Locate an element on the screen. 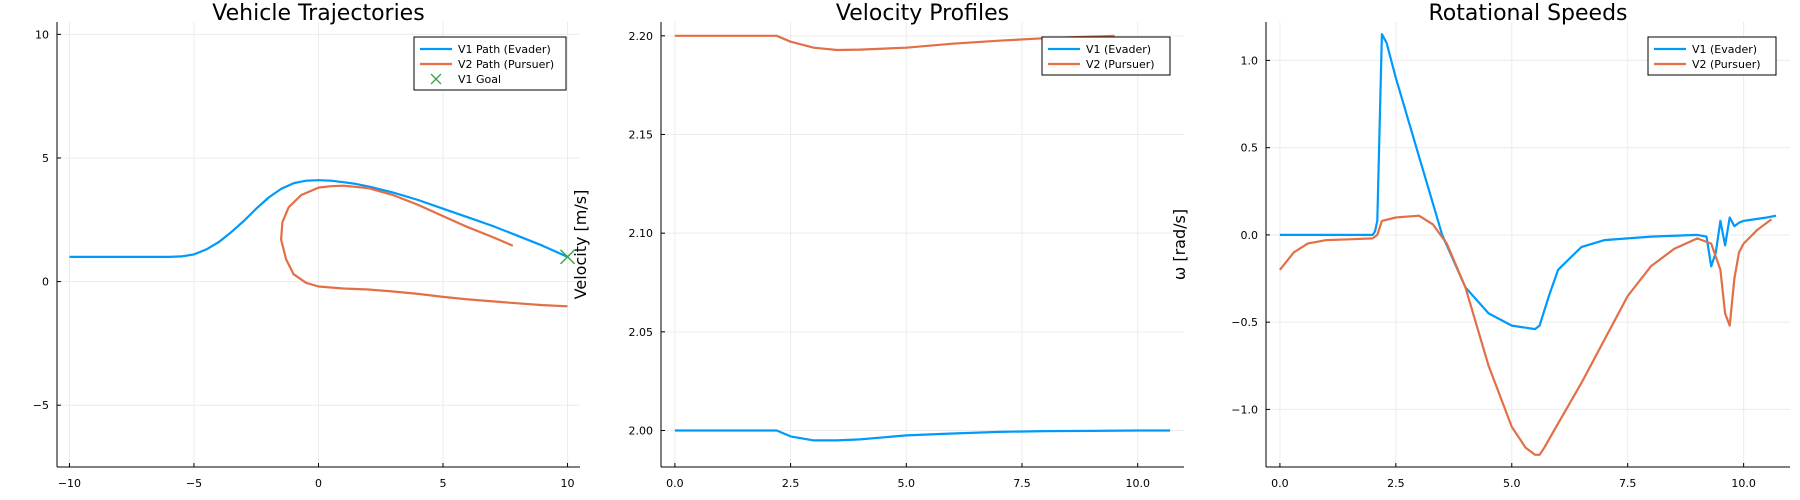 The height and width of the screenshot is (500, 1800). chart-title: Vehicle Trajectories is located at coordinates (318, 13).